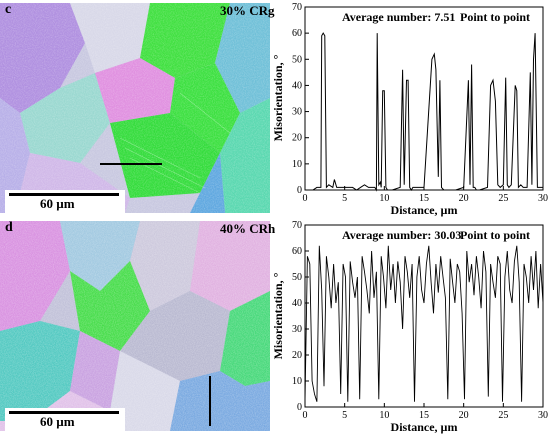 The width and height of the screenshot is (550, 436). Describe the element at coordinates (8, 9) in the screenshot. I see `panel-letter: c` at that location.